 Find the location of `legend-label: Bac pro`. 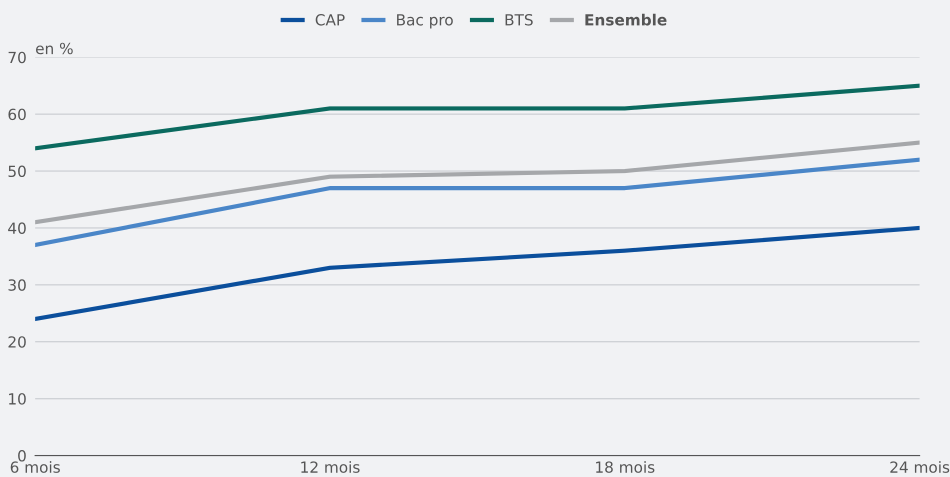

legend-label: Bac pro is located at coordinates (425, 21).